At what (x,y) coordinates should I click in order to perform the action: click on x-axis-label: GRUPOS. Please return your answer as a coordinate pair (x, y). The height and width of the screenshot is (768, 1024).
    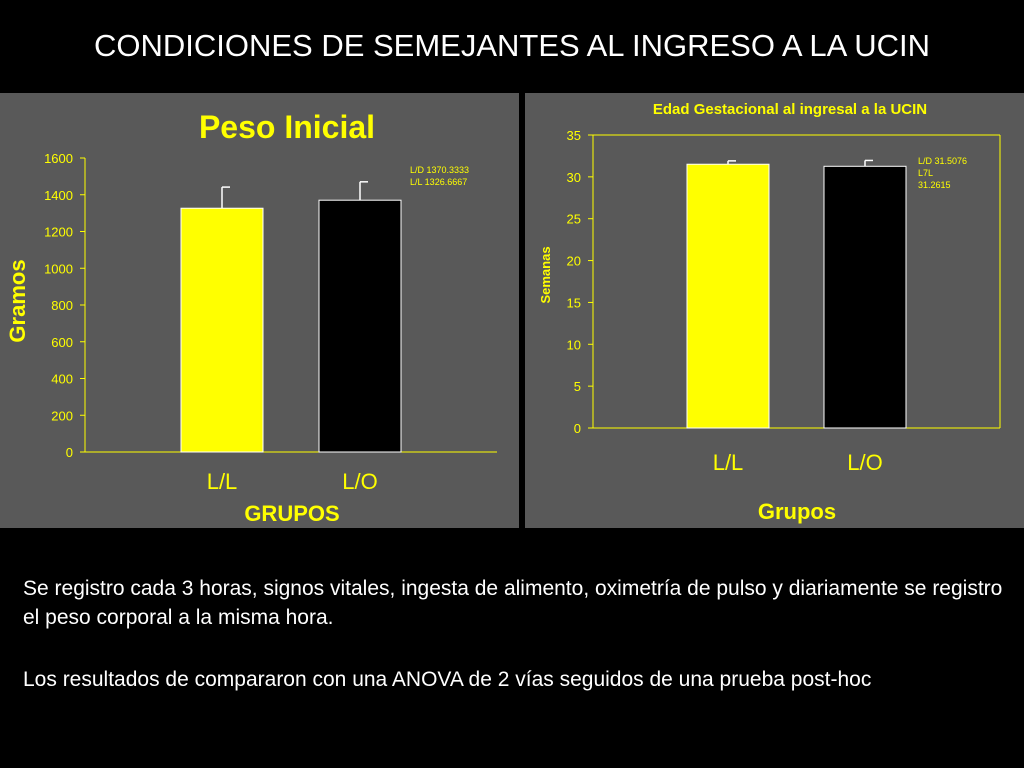
    Looking at the image, I should click on (291, 513).